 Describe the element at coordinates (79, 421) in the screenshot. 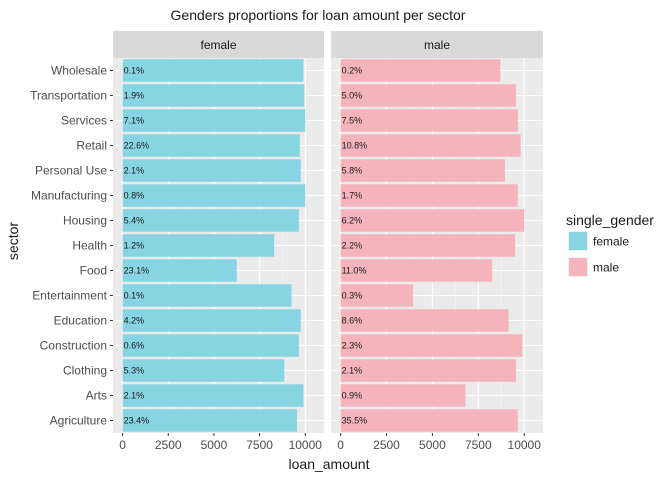

I see `y-tick-label: Agriculture` at that location.